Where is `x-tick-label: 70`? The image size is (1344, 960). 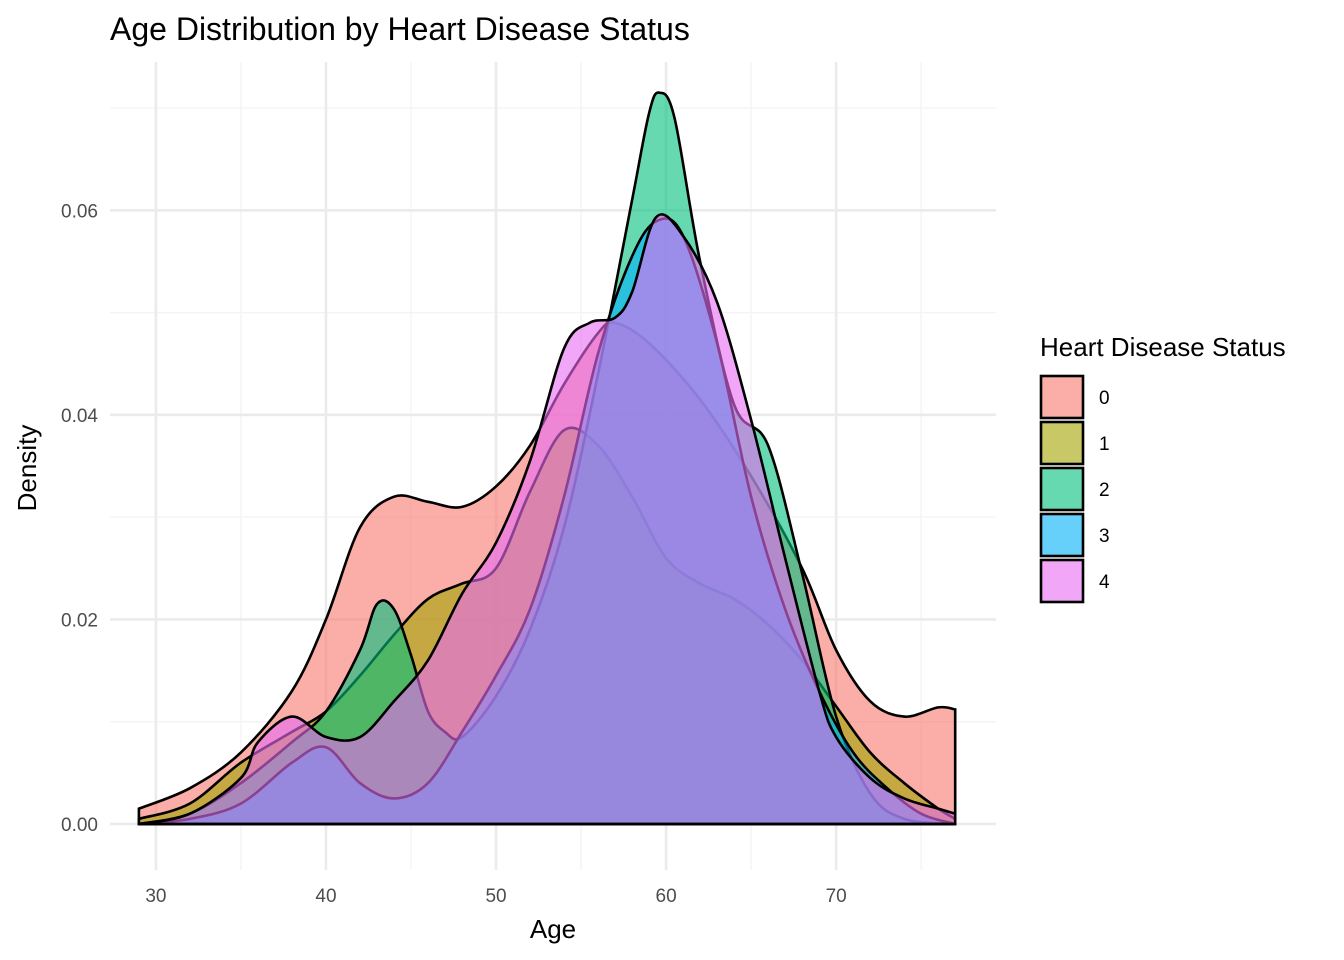 x-tick-label: 70 is located at coordinates (836, 896).